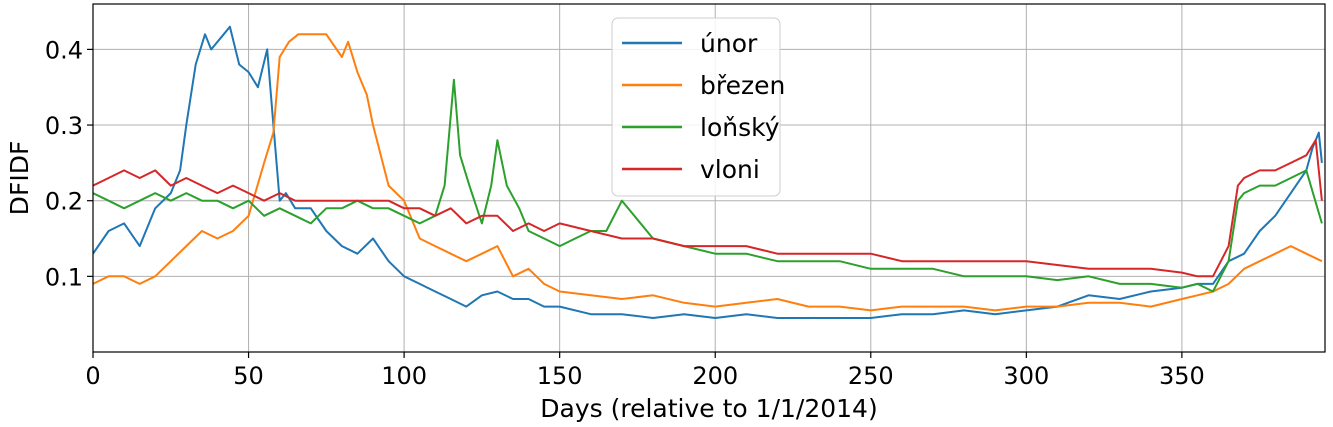 The image size is (1333, 427). Describe the element at coordinates (871, 376) in the screenshot. I see `x-tick-label: 250` at that location.